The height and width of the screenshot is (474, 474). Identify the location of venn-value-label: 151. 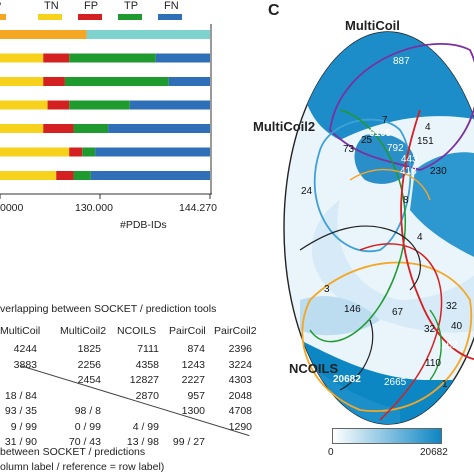
(425, 141).